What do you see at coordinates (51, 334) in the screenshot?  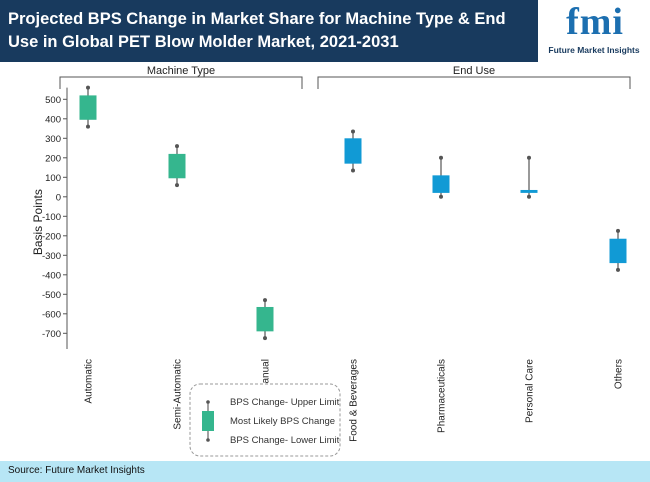 I see `y-tick-label: -700` at bounding box center [51, 334].